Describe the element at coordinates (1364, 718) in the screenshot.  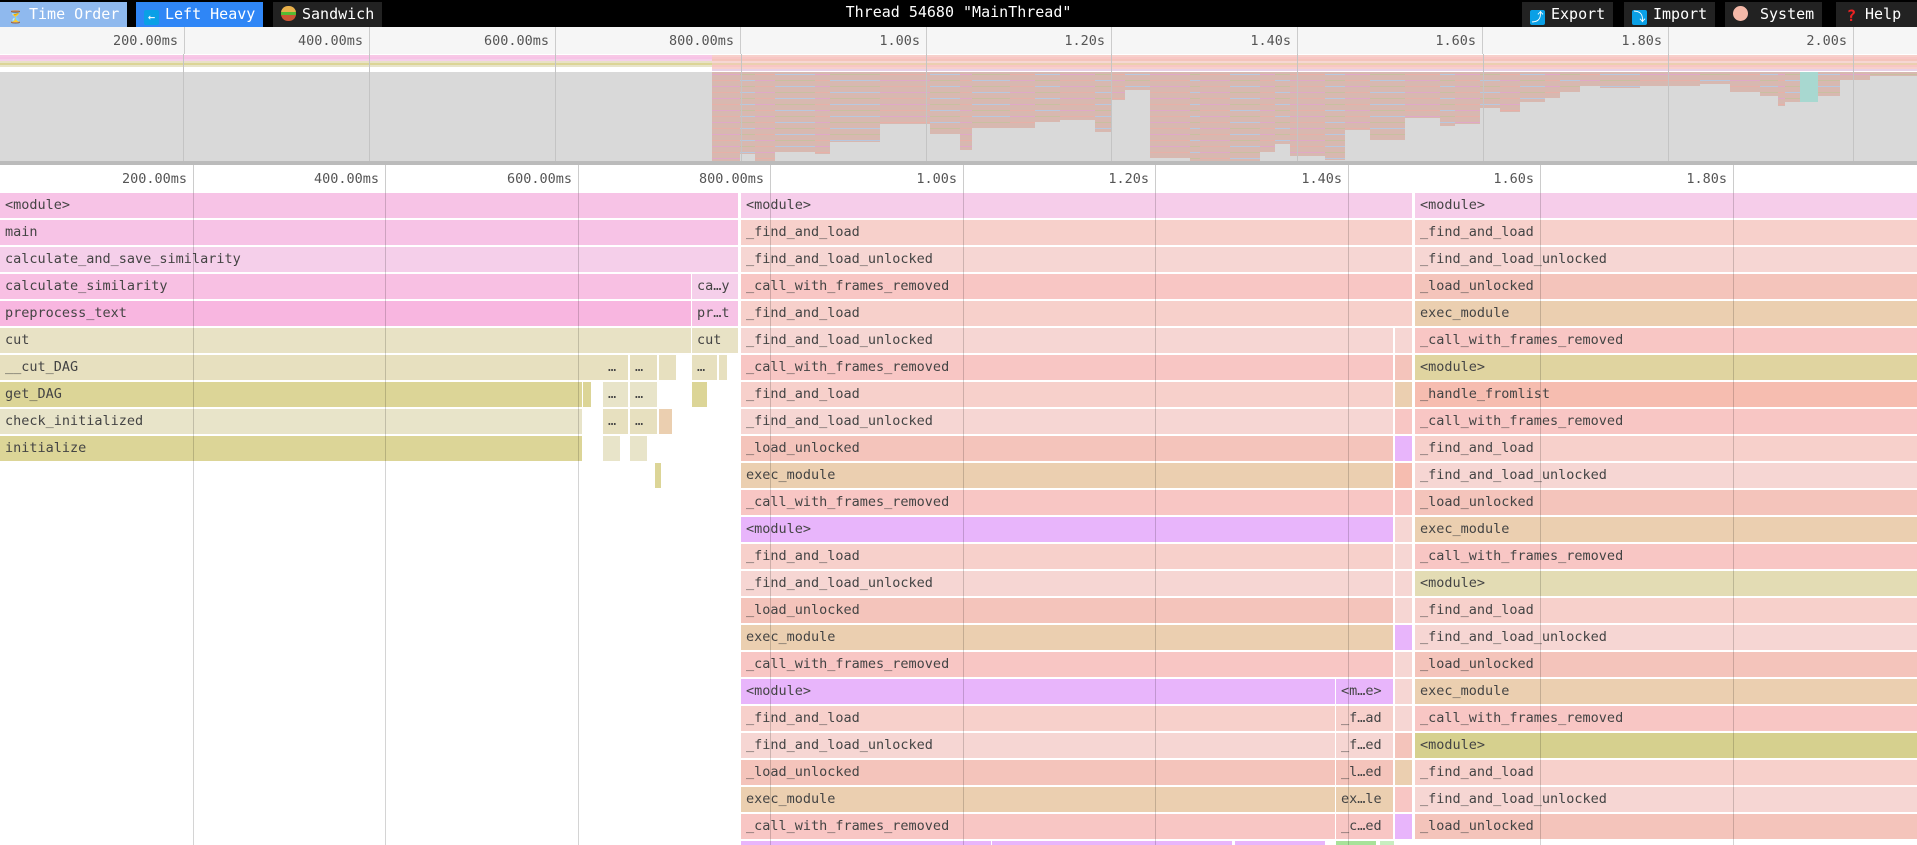
I see `flame-frame: _f…ad` at that location.